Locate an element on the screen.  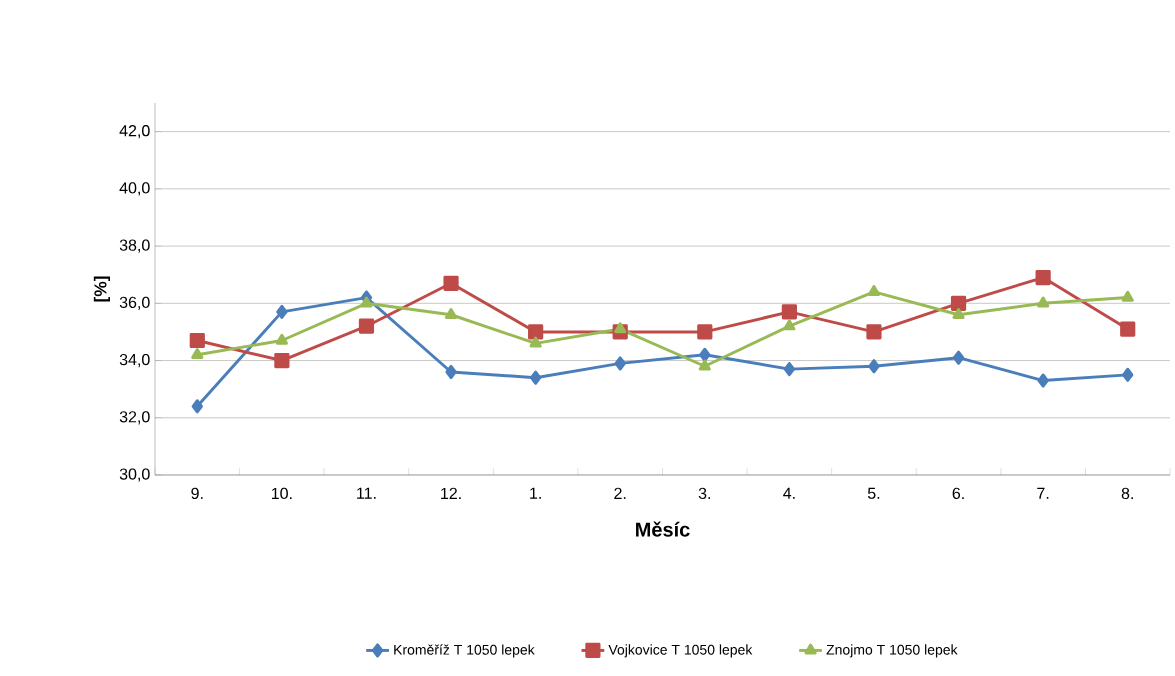
x-tick-label: 7. is located at coordinates (1043, 493).